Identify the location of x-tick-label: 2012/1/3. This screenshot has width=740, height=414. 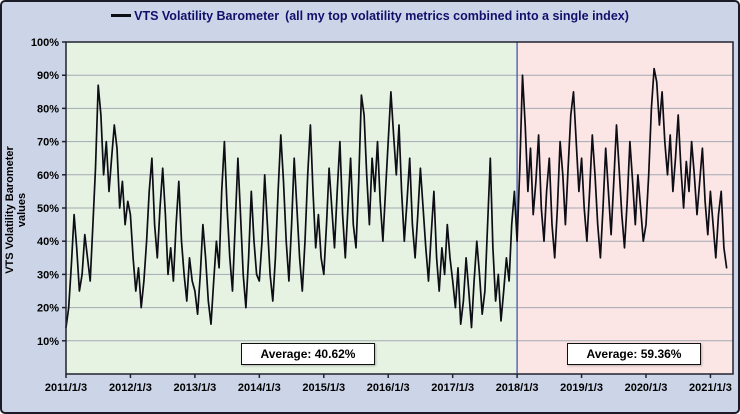
(130, 388).